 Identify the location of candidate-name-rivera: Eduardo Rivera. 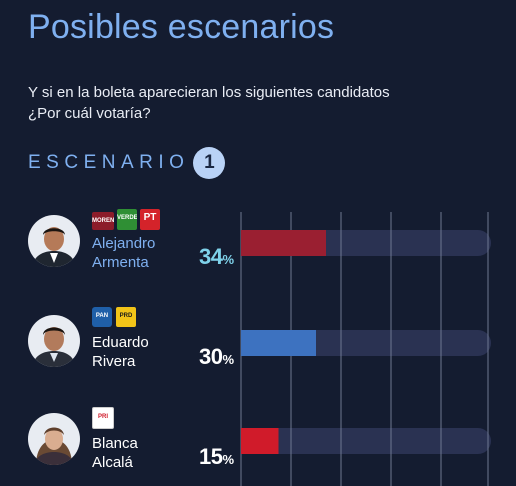
(140, 352).